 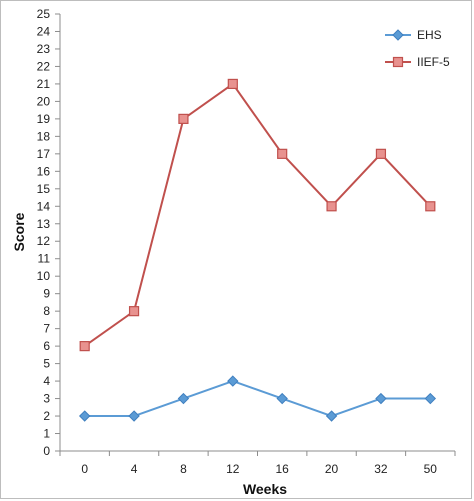 I want to click on y-tick-label: 11, so click(x=44, y=259).